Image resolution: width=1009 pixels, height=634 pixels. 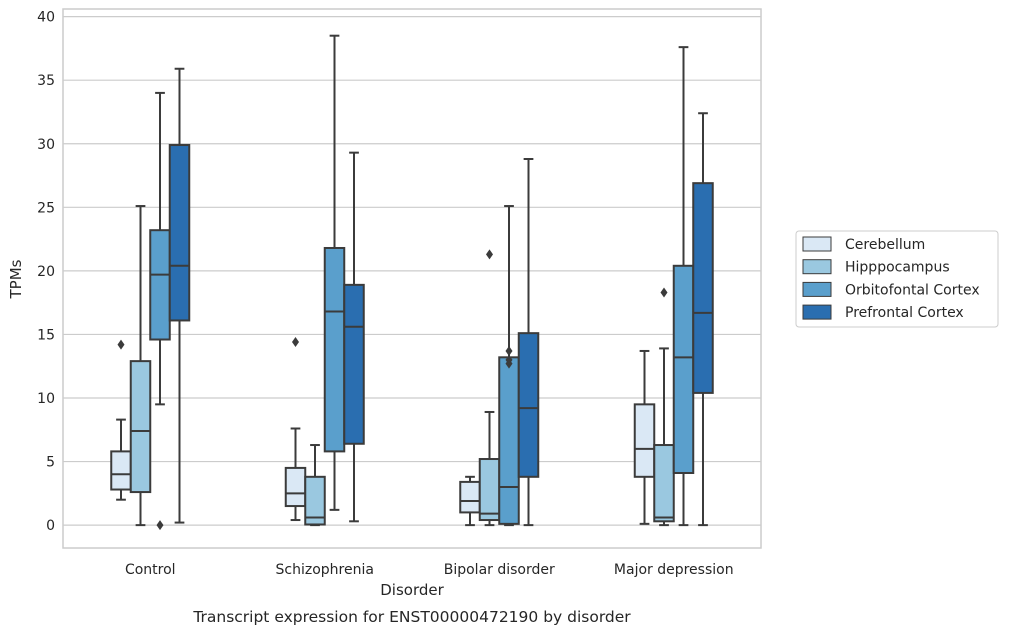 I want to click on y-tick-label: 10, so click(x=46, y=399).